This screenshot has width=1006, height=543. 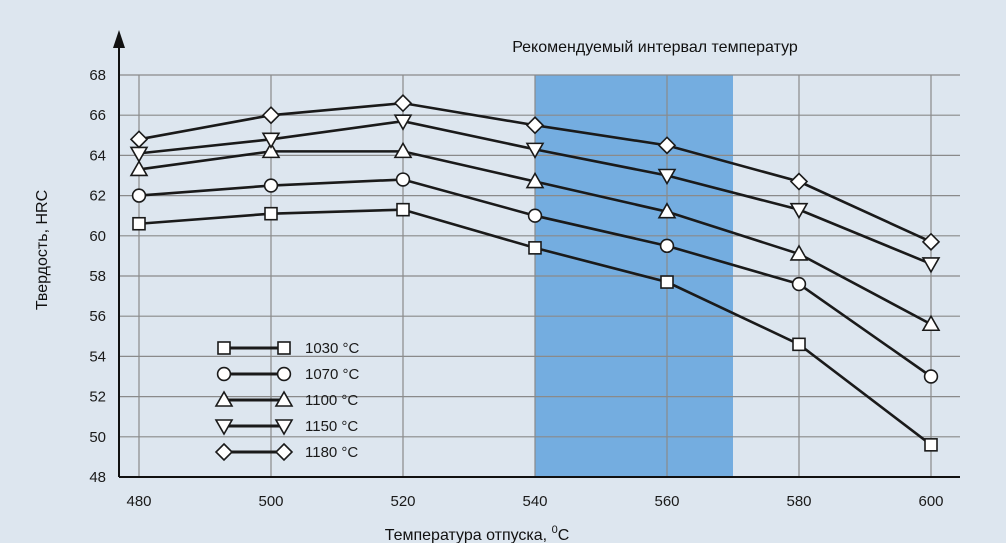 What do you see at coordinates (534, 501) in the screenshot?
I see `x-tick-label-540: 540` at bounding box center [534, 501].